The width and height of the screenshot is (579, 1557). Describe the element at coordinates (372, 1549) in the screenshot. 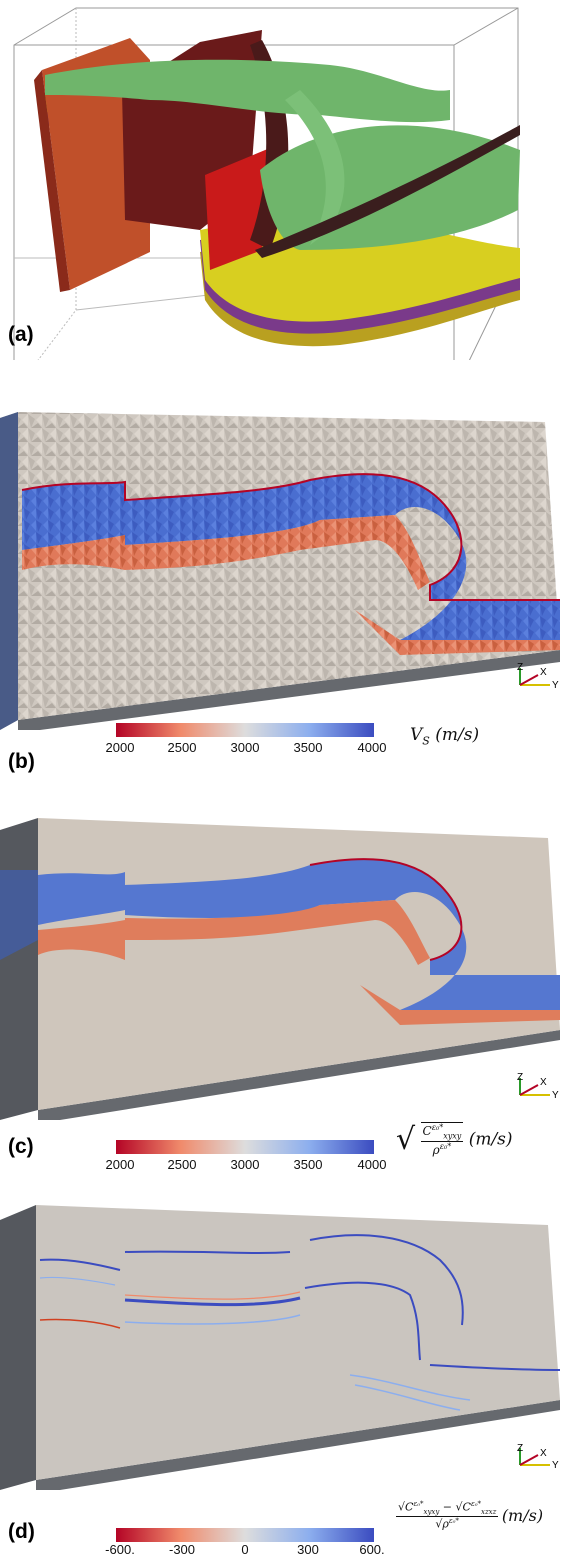

I see `tick-d-4: 600.` at that location.